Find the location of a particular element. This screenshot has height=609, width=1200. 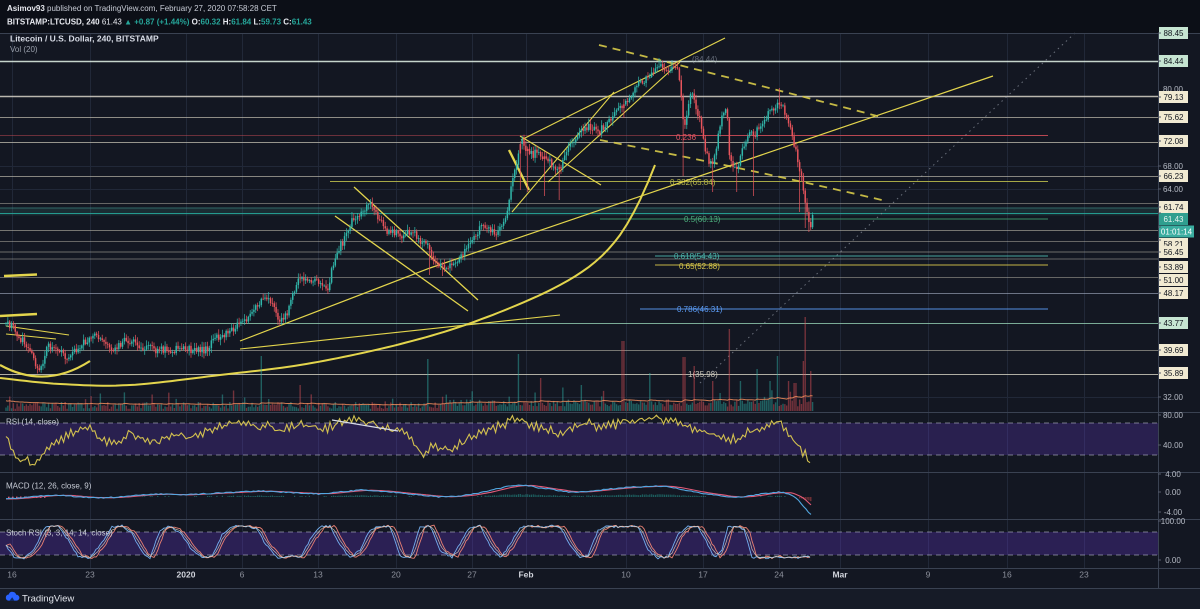

svg-text: 72.08 is located at coordinates (1173, 141).